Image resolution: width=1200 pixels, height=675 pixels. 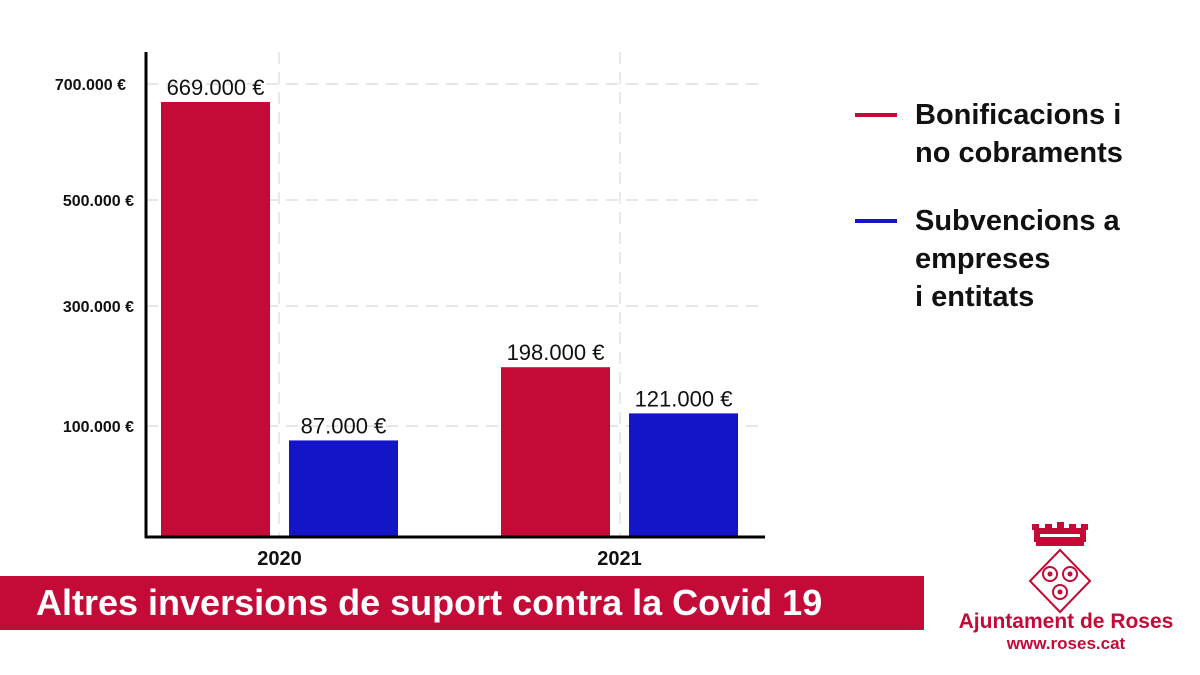 What do you see at coordinates (344, 425) in the screenshot?
I see `data-label: 87.000 €` at bounding box center [344, 425].